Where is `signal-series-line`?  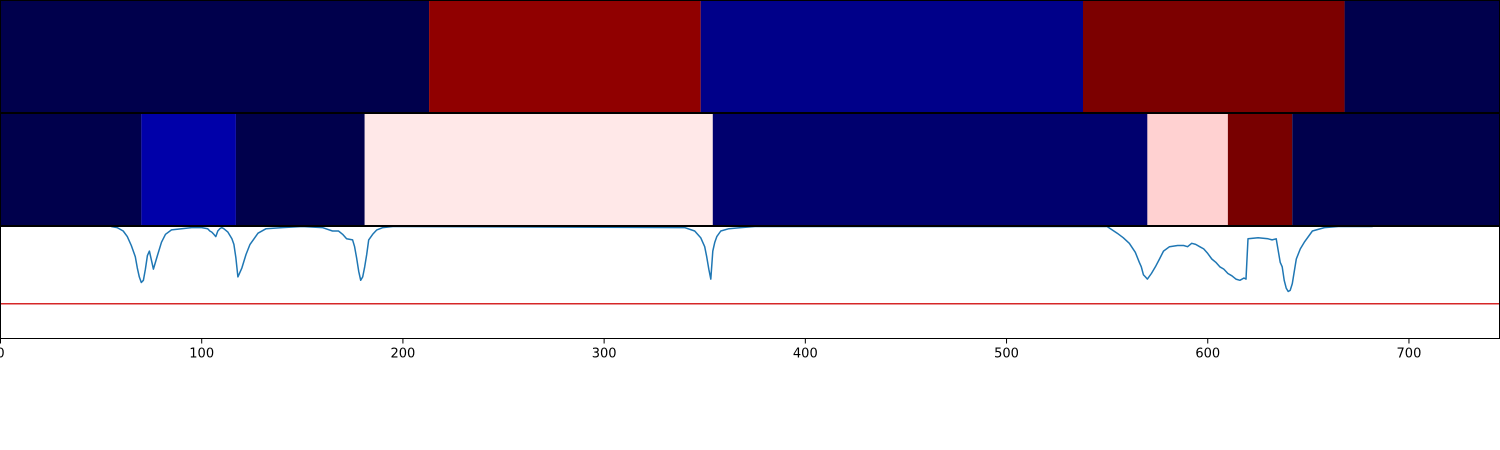
signal-series-line is located at coordinates (742, 259).